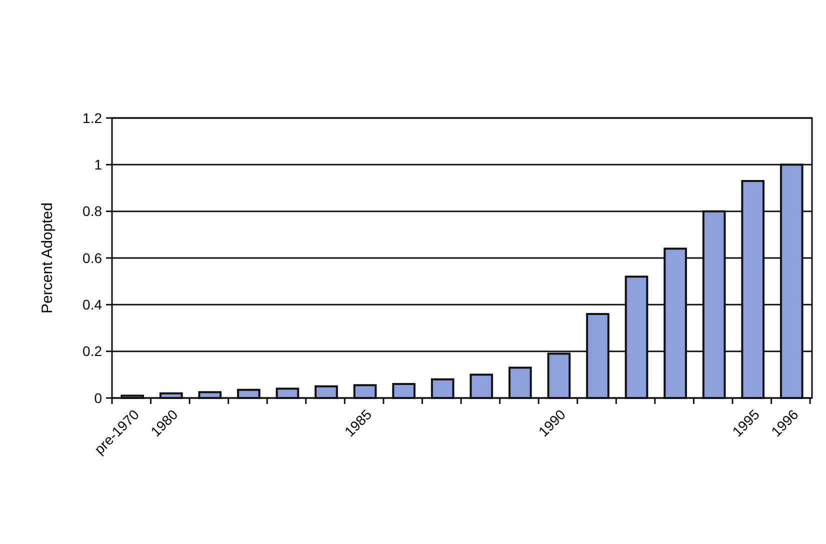 This screenshot has width=826, height=544. I want to click on y-tick-label: 0.8, so click(92, 211).